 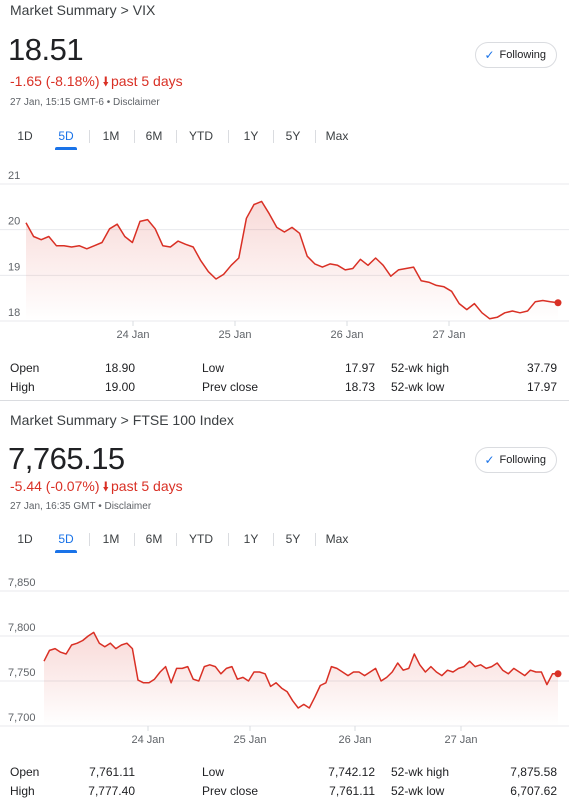 What do you see at coordinates (81, 506) in the screenshot?
I see `timestamp-disclaimer: 27 Jan, 16:35 GMT • Disclaimer` at bounding box center [81, 506].